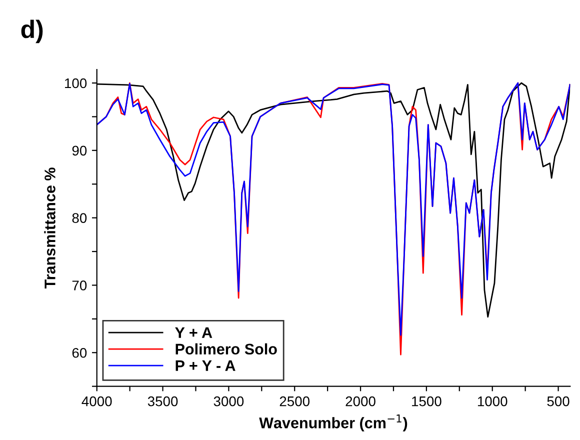 The height and width of the screenshot is (440, 580). I want to click on x-tick-label: 1500, so click(427, 401).